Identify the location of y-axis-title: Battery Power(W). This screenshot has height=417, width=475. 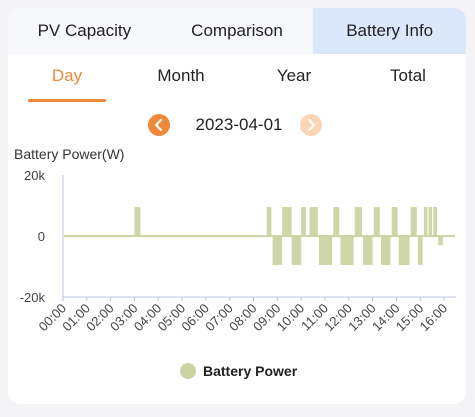
(69, 154).